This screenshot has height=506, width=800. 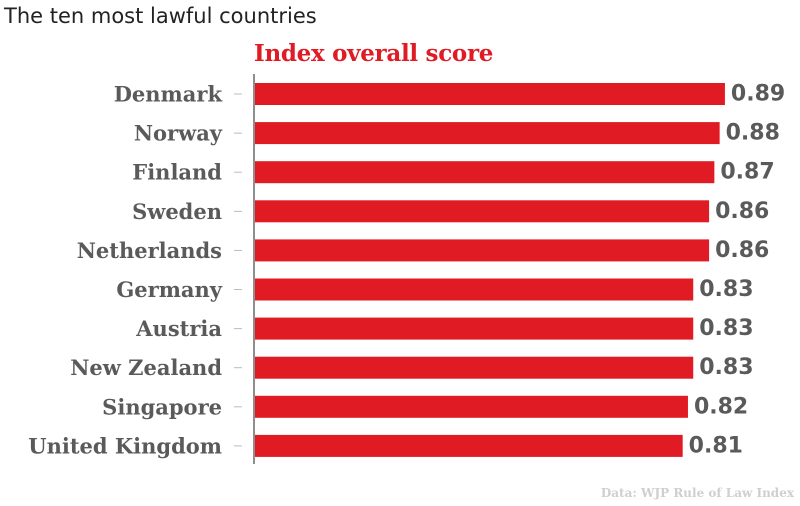 I want to click on category-label: Singapore, so click(x=162, y=406).